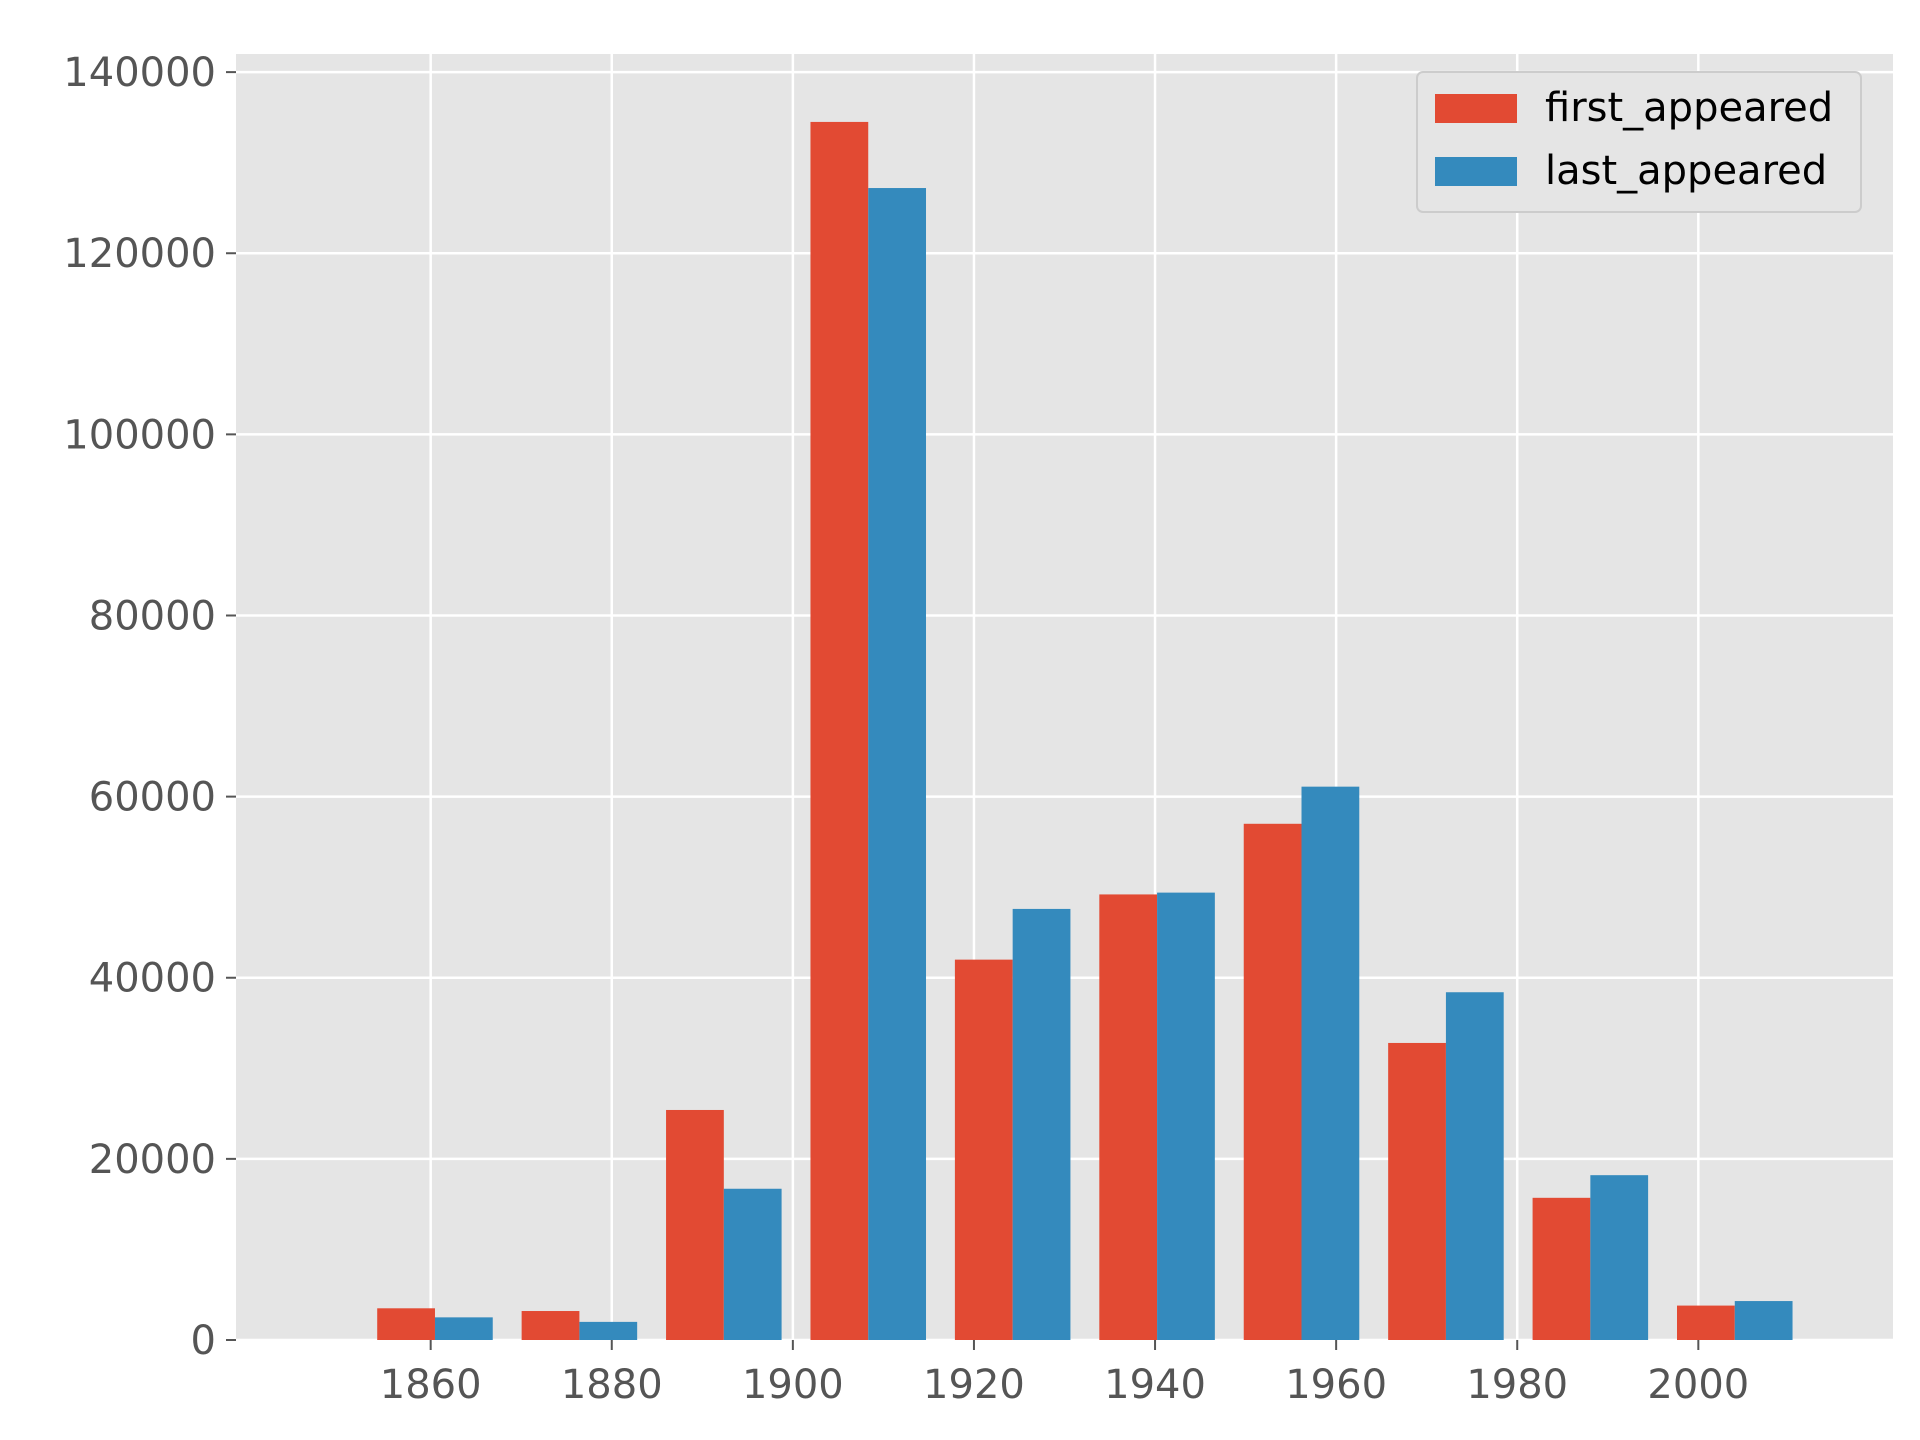 Image resolution: width=1920 pixels, height=1440 pixels. I want to click on x-tick-label: 1940, so click(1155, 1385).